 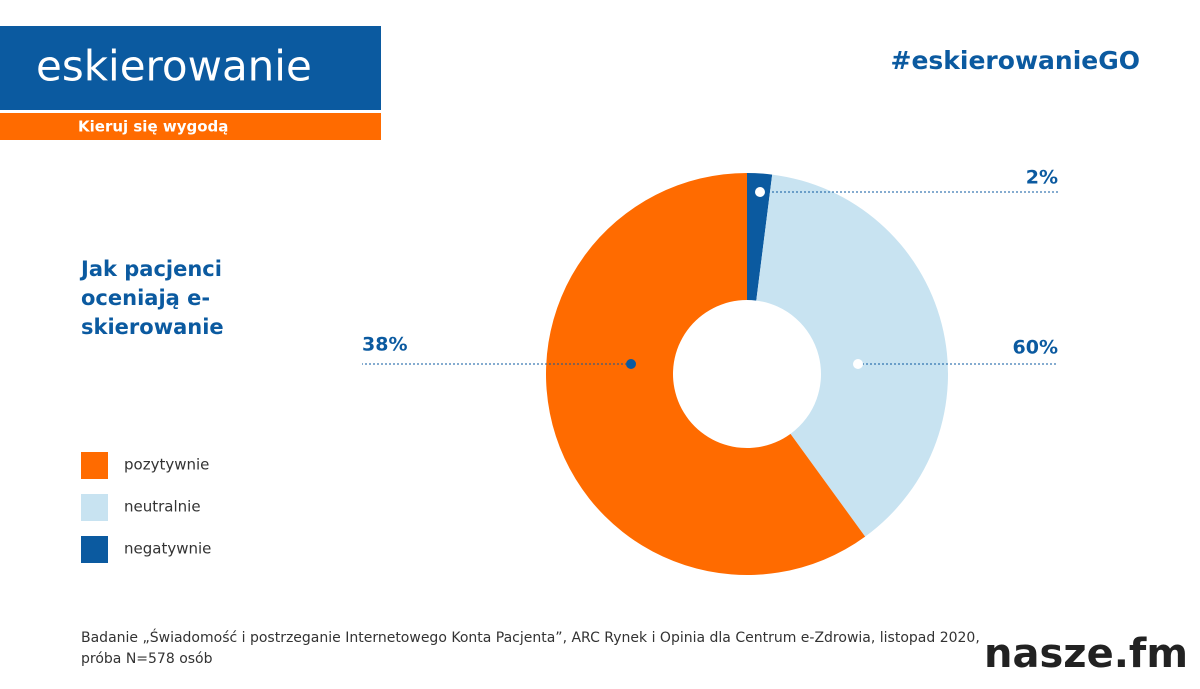 What do you see at coordinates (167, 549) in the screenshot?
I see `legend-label: negatywnie` at bounding box center [167, 549].